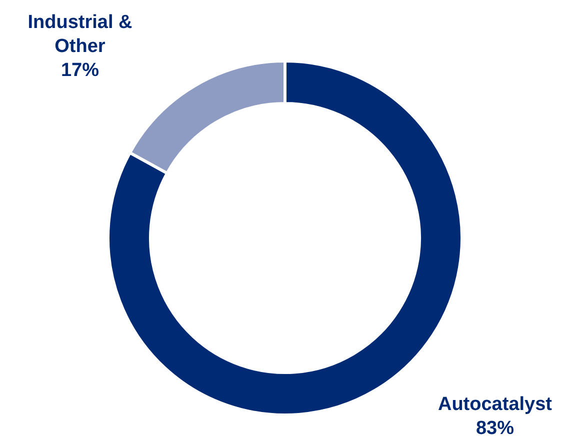 The height and width of the screenshot is (440, 567). Describe the element at coordinates (495, 428) in the screenshot. I see `data-label: 83%` at that location.